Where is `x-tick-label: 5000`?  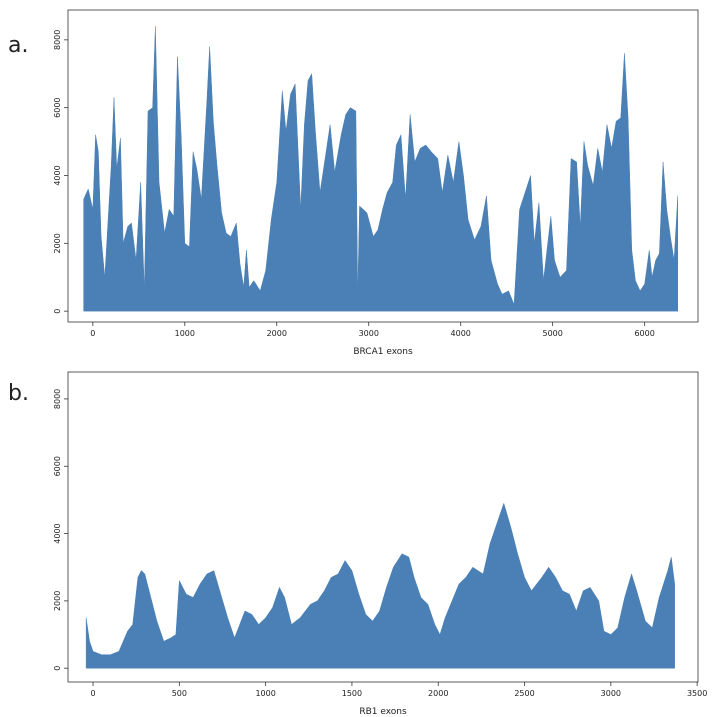 x-tick-label: 5000 is located at coordinates (553, 333).